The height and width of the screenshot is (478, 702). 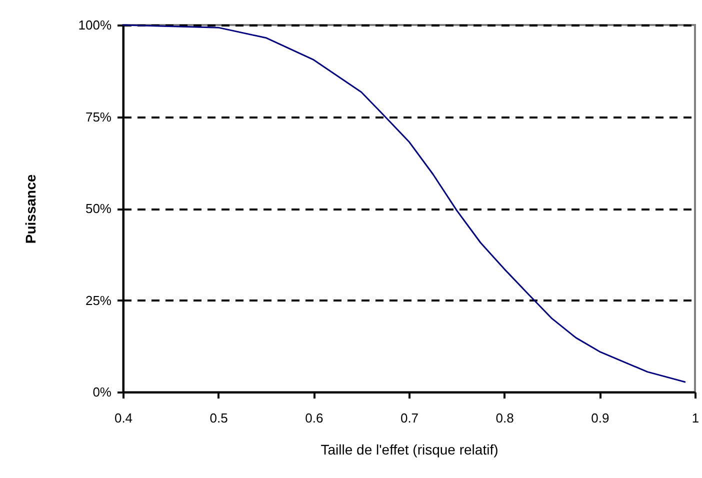 I want to click on x-tick-label: 0.8, so click(x=505, y=418).